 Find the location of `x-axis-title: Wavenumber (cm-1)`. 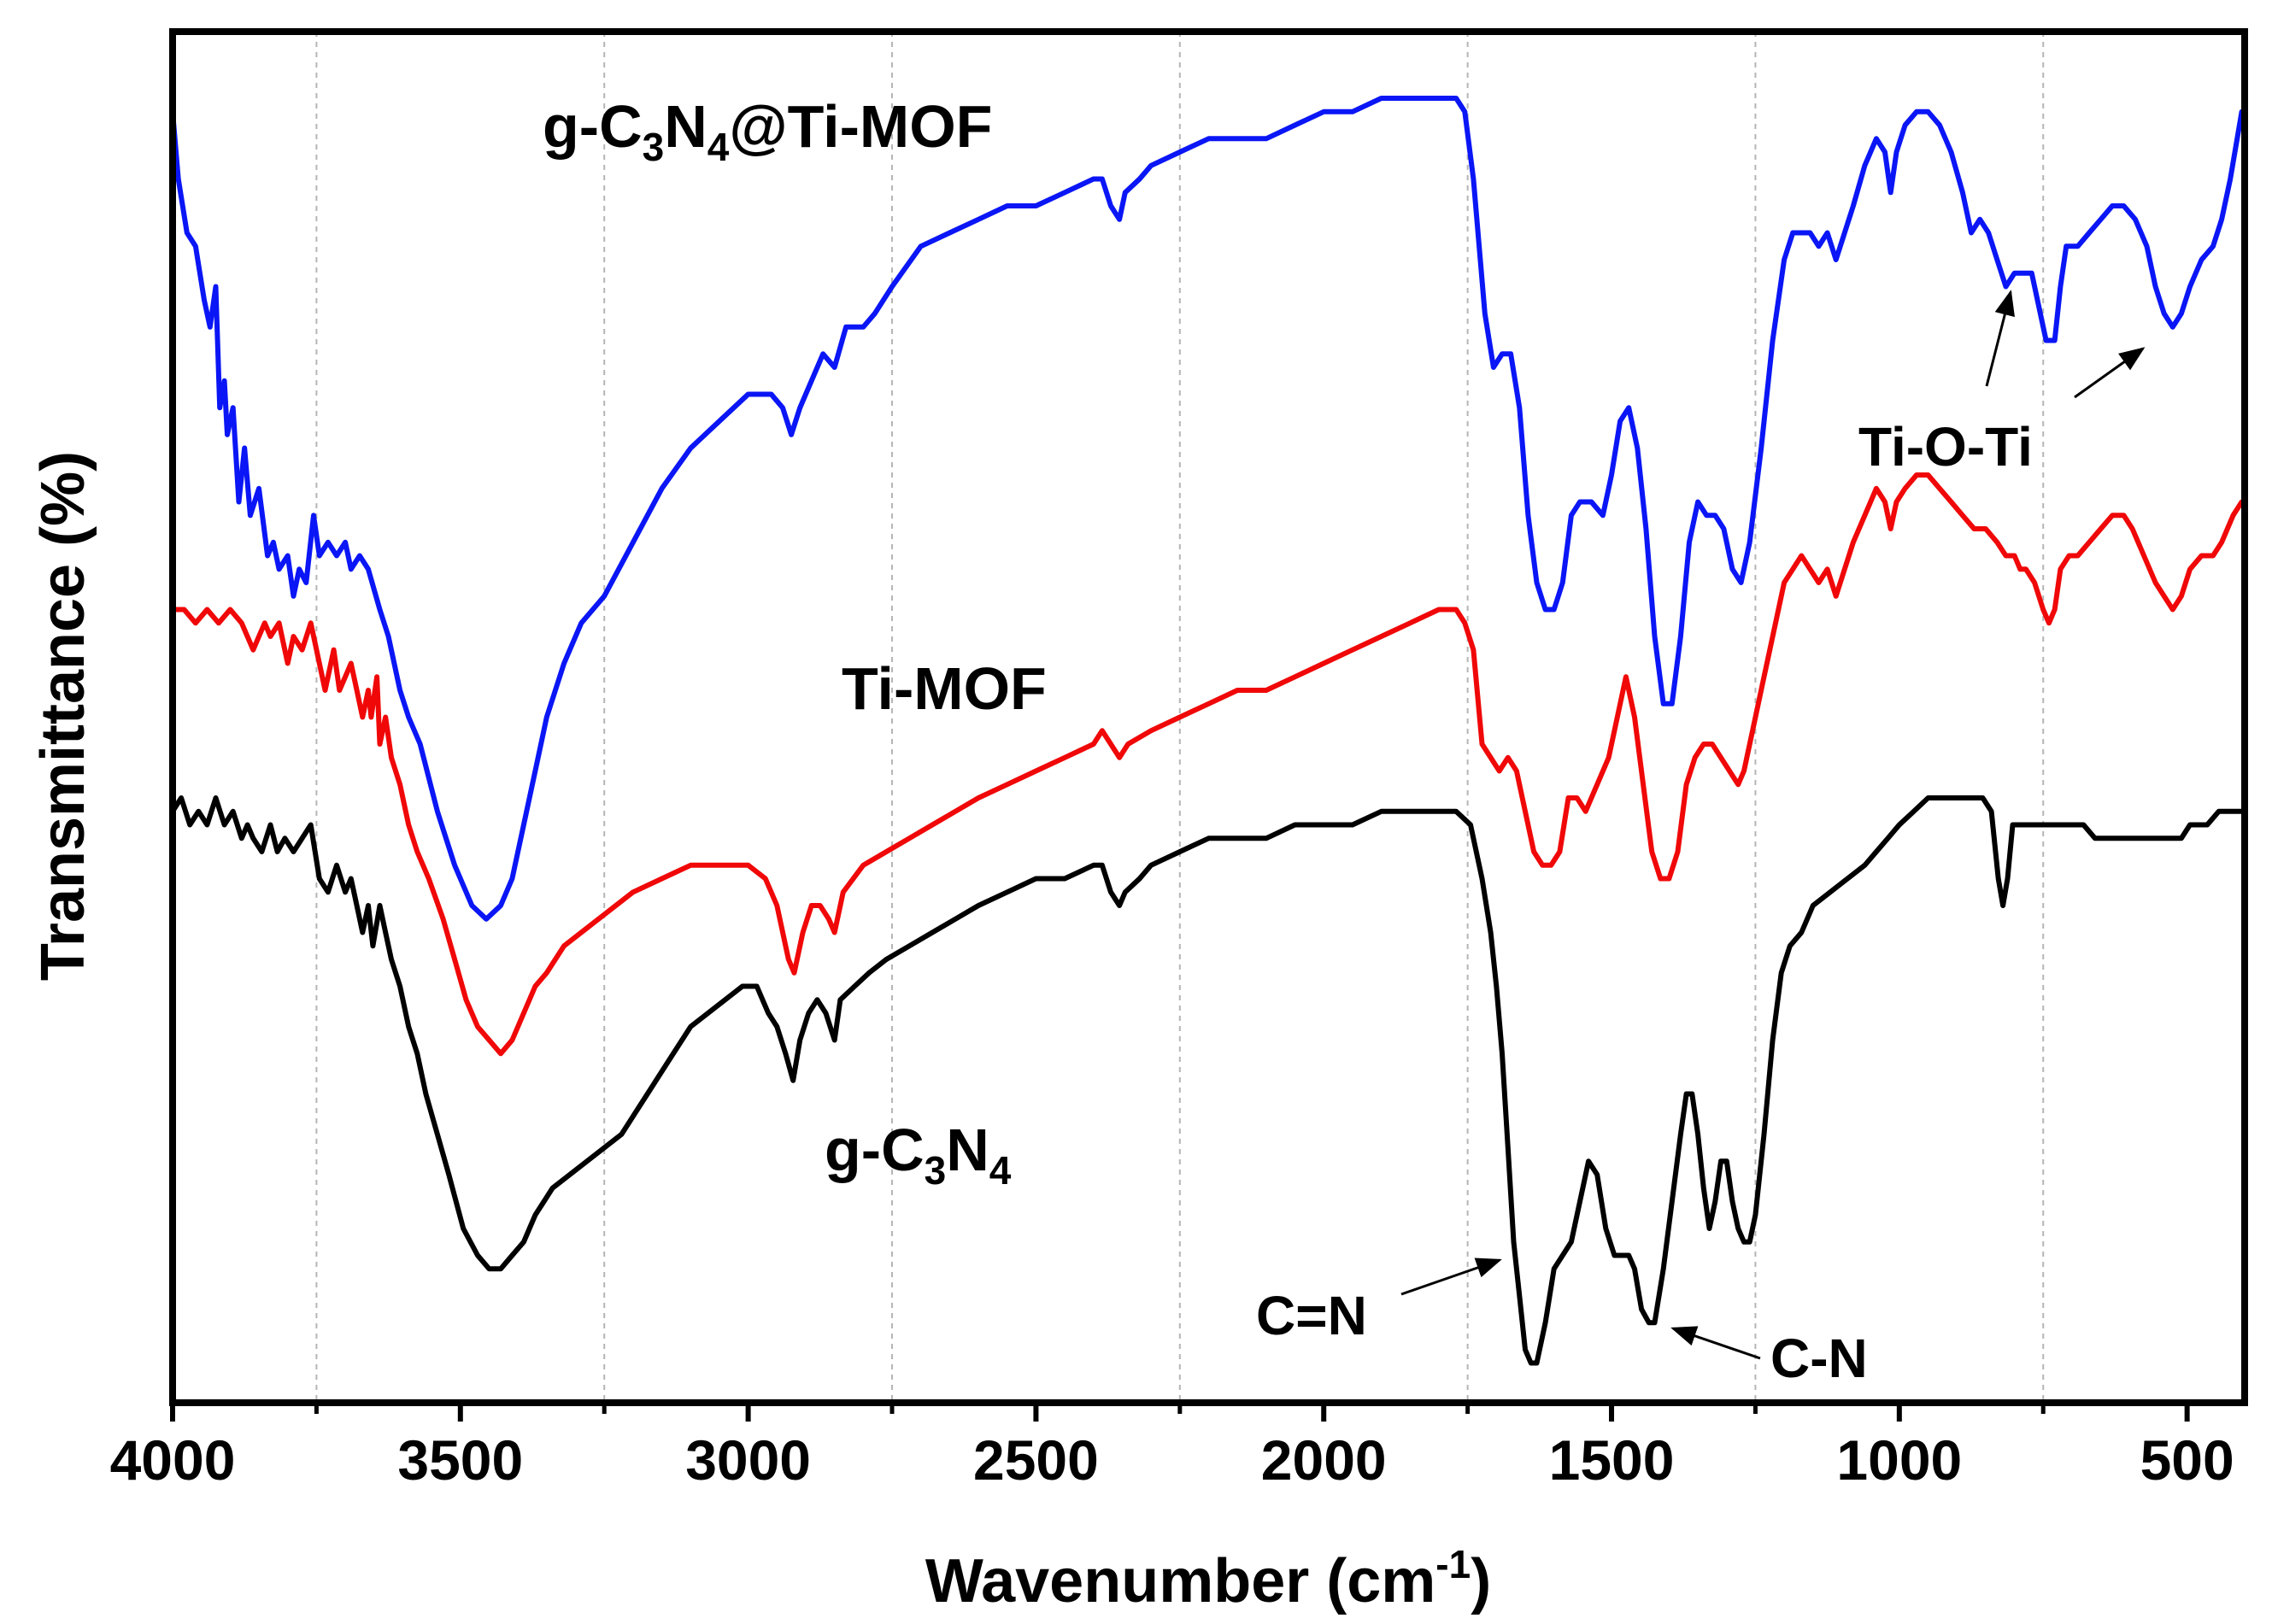

x-axis-title: Wavenumber (cm-1) is located at coordinates (1208, 1578).